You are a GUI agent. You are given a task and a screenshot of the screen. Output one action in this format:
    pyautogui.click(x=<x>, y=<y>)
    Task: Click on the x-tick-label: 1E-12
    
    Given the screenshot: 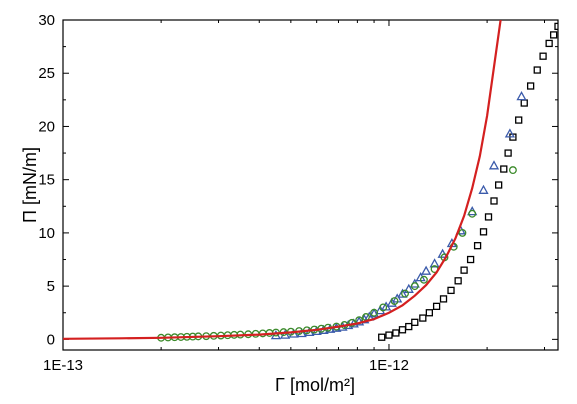 What is the action you would take?
    pyautogui.click(x=389, y=365)
    